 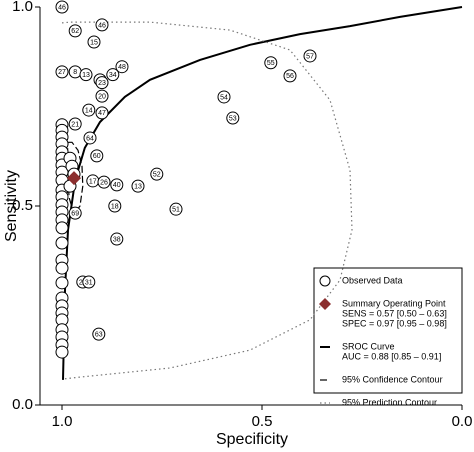 I want to click on study-label: 52, so click(x=157, y=175).